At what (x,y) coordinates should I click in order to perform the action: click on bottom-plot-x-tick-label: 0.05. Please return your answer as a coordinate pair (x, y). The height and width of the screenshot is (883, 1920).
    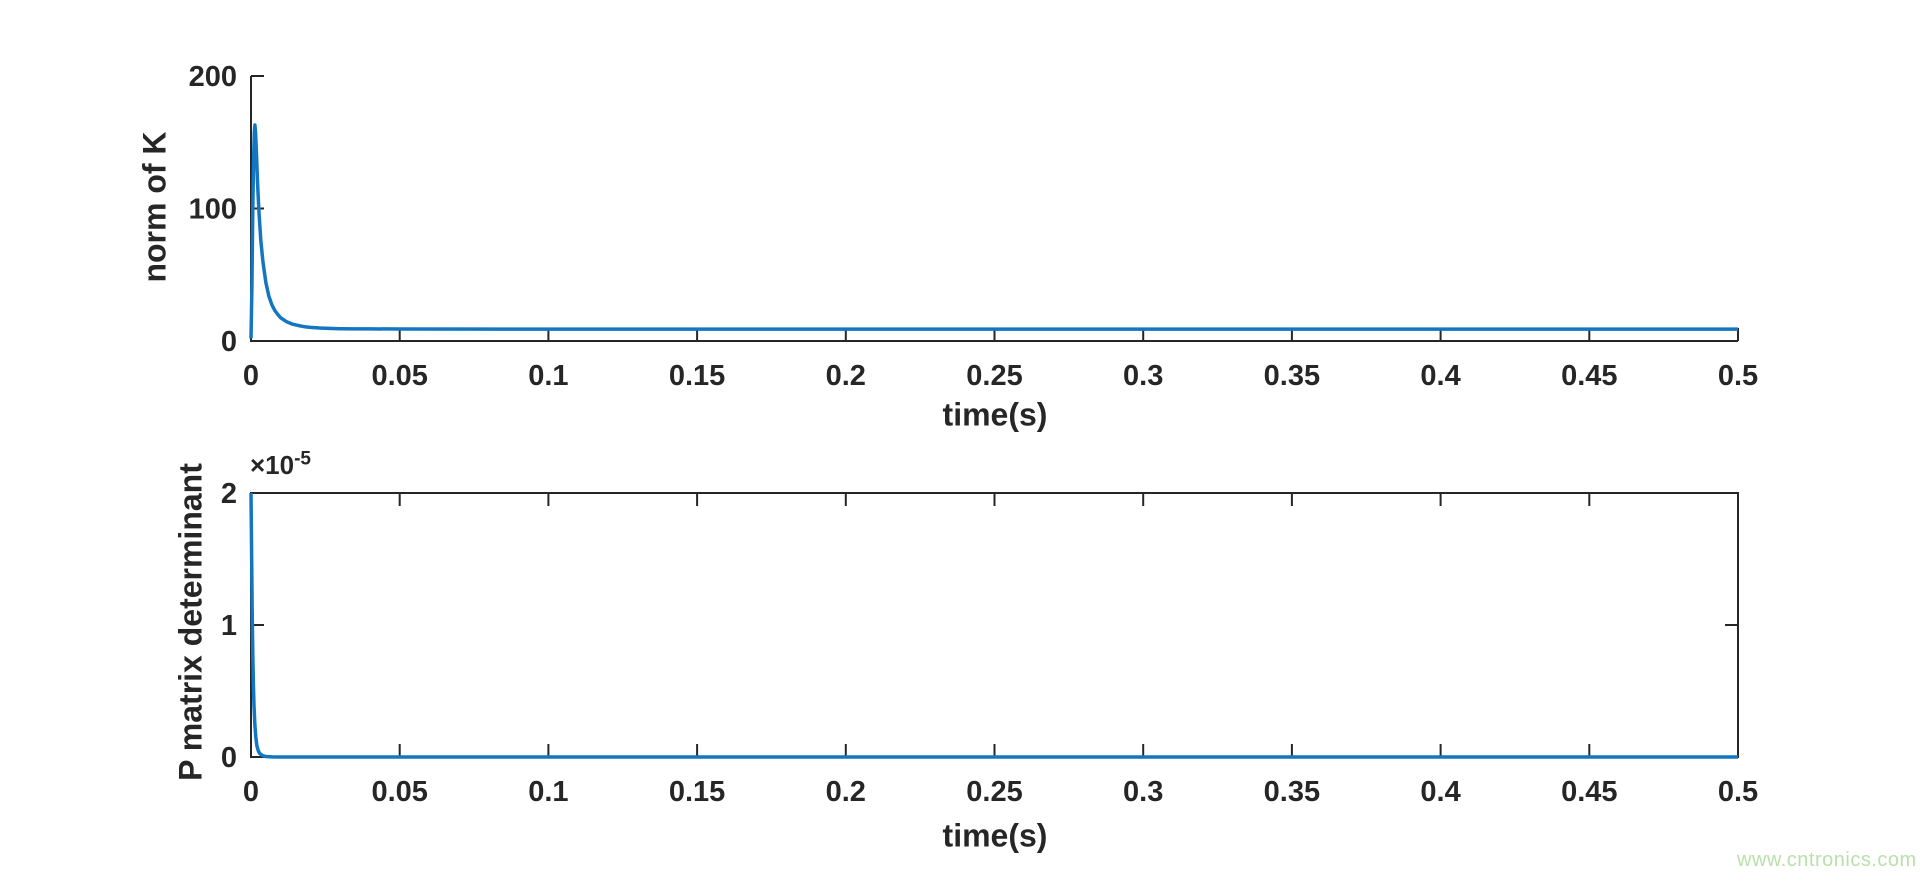
    Looking at the image, I should click on (399, 792).